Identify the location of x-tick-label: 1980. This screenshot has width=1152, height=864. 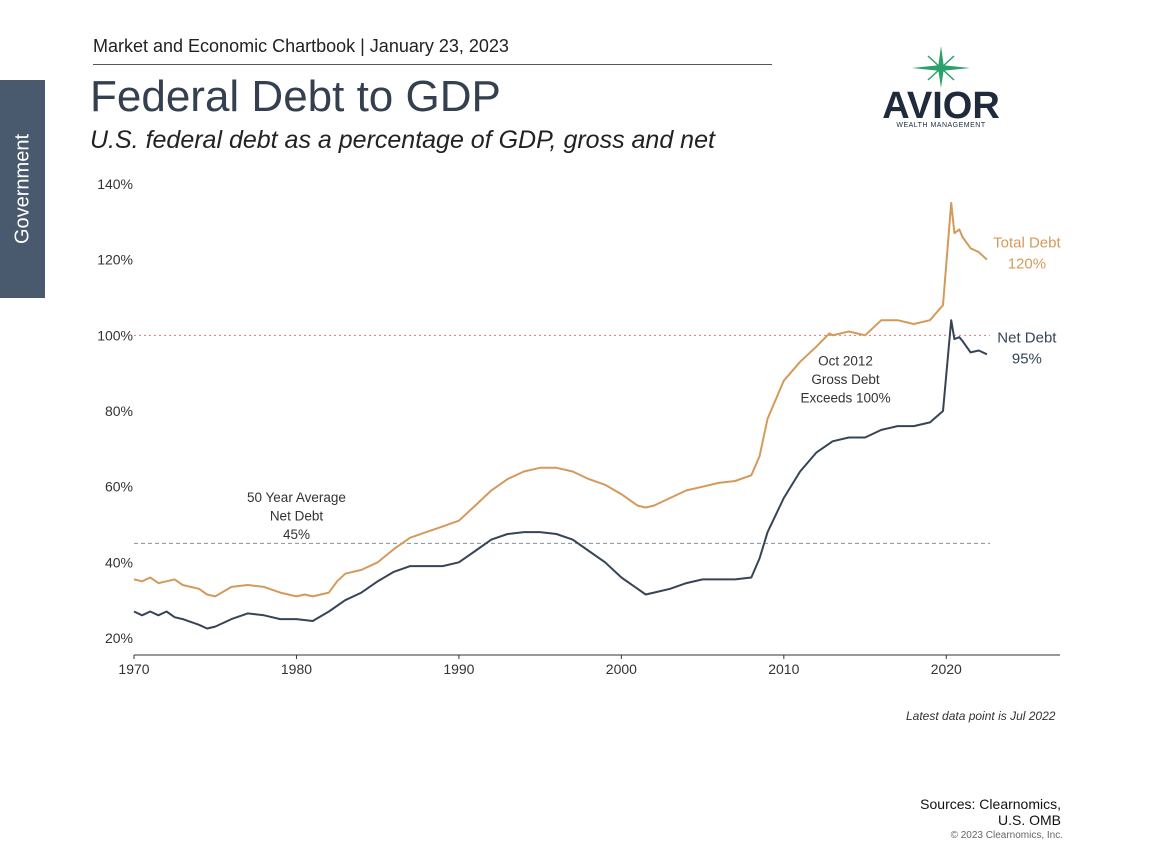
(296, 669).